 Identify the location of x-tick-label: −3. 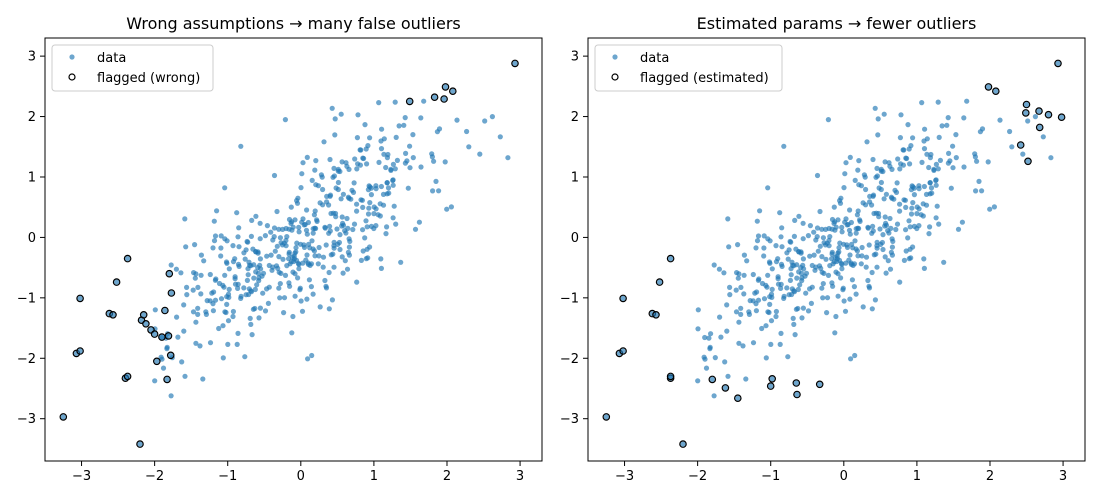
(81, 476).